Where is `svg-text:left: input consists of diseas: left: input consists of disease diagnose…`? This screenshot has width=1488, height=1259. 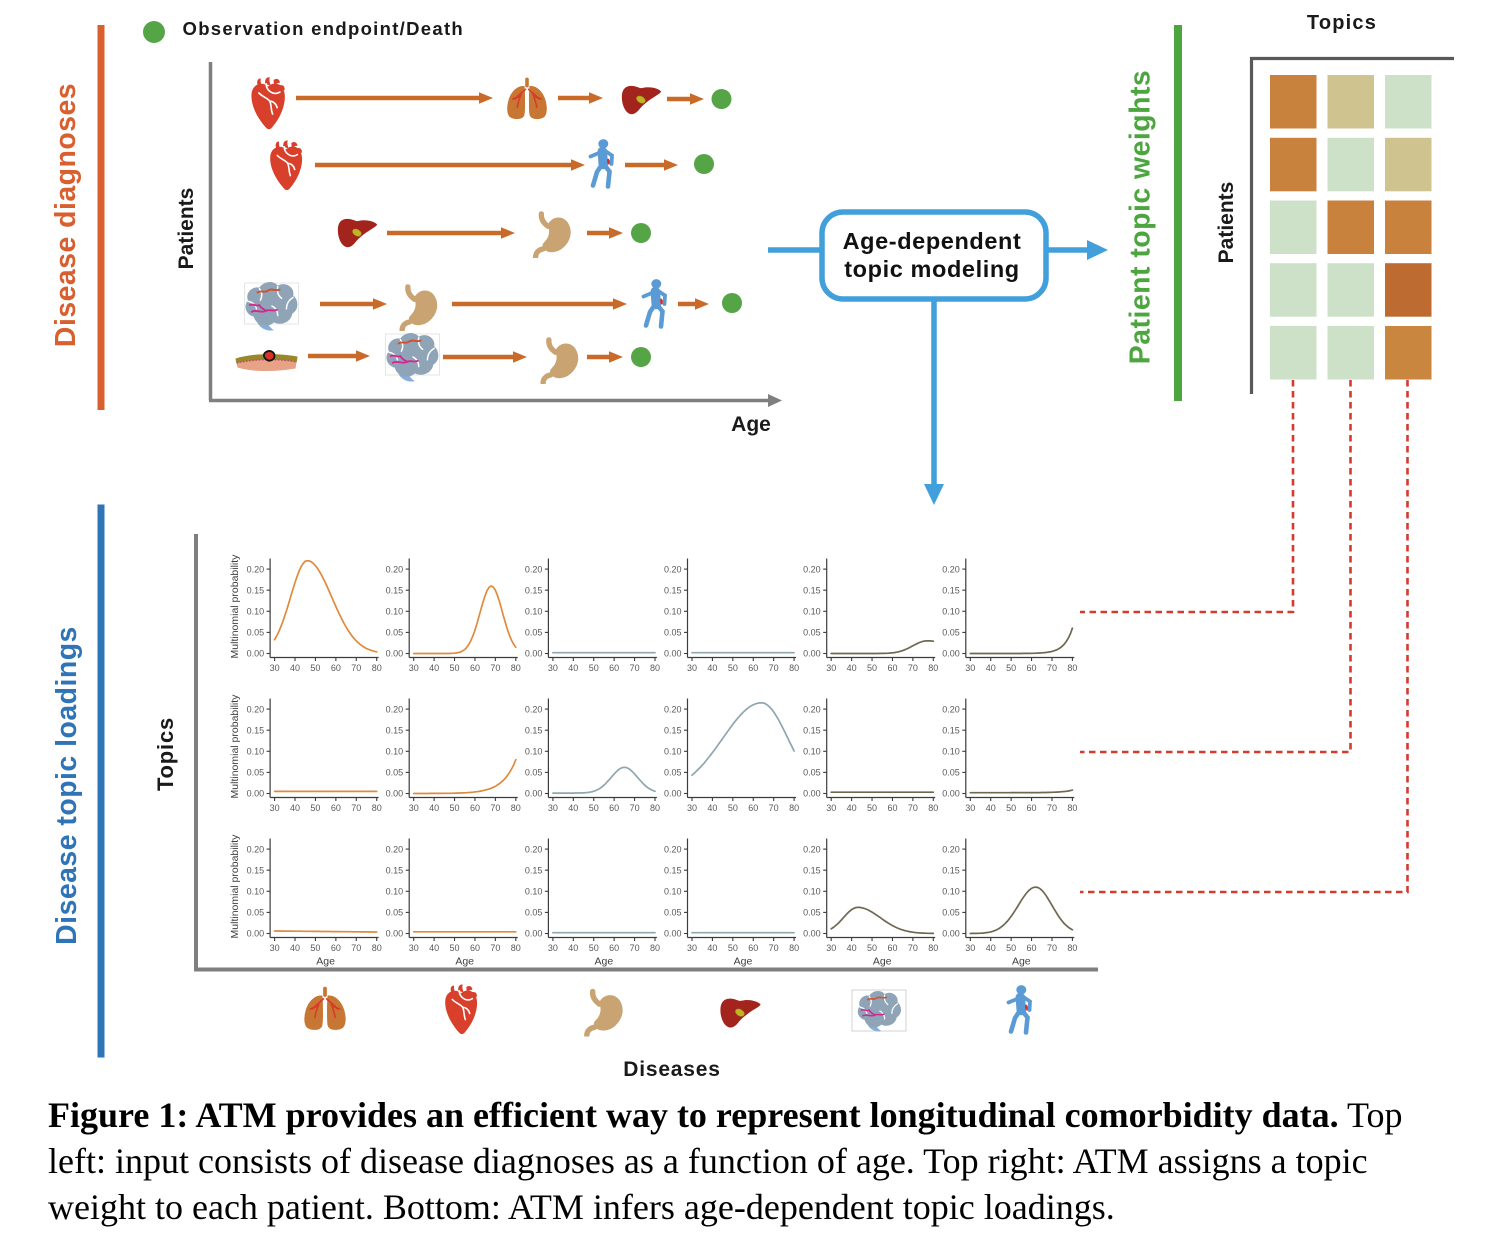
svg-text:left: input consists of diseas: left: input consists of disease diagnose… is located at coordinates (708, 1161).